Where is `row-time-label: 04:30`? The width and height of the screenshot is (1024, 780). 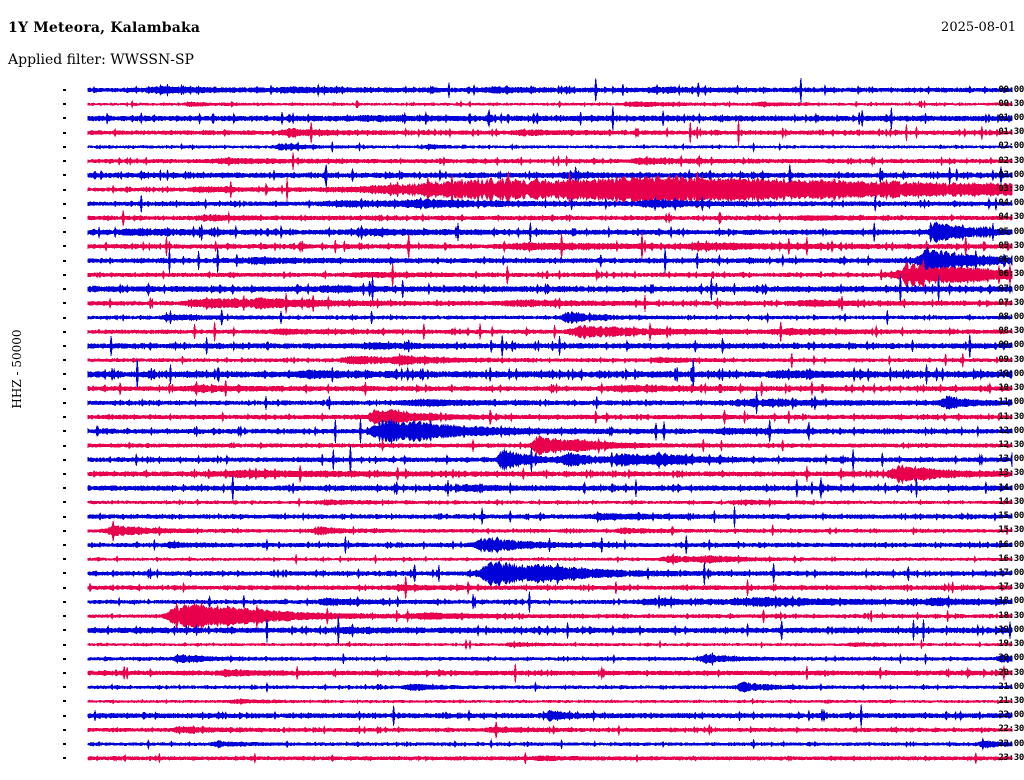
row-time-label: 04:30 is located at coordinates (1011, 217).